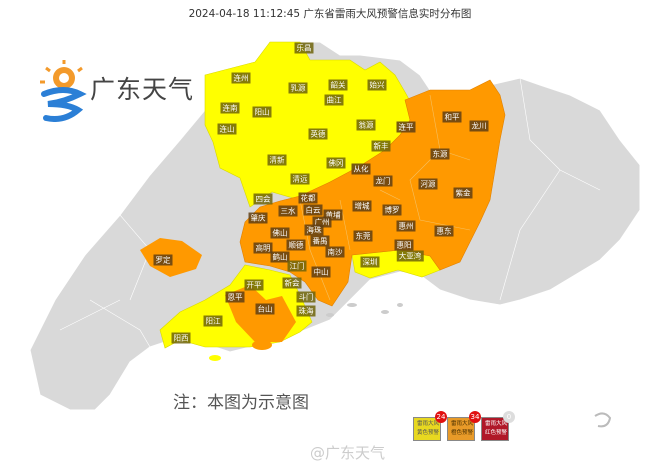 This screenshot has width=660, height=467. Describe the element at coordinates (263, 199) in the screenshot. I see `county-label: 四会` at that location.